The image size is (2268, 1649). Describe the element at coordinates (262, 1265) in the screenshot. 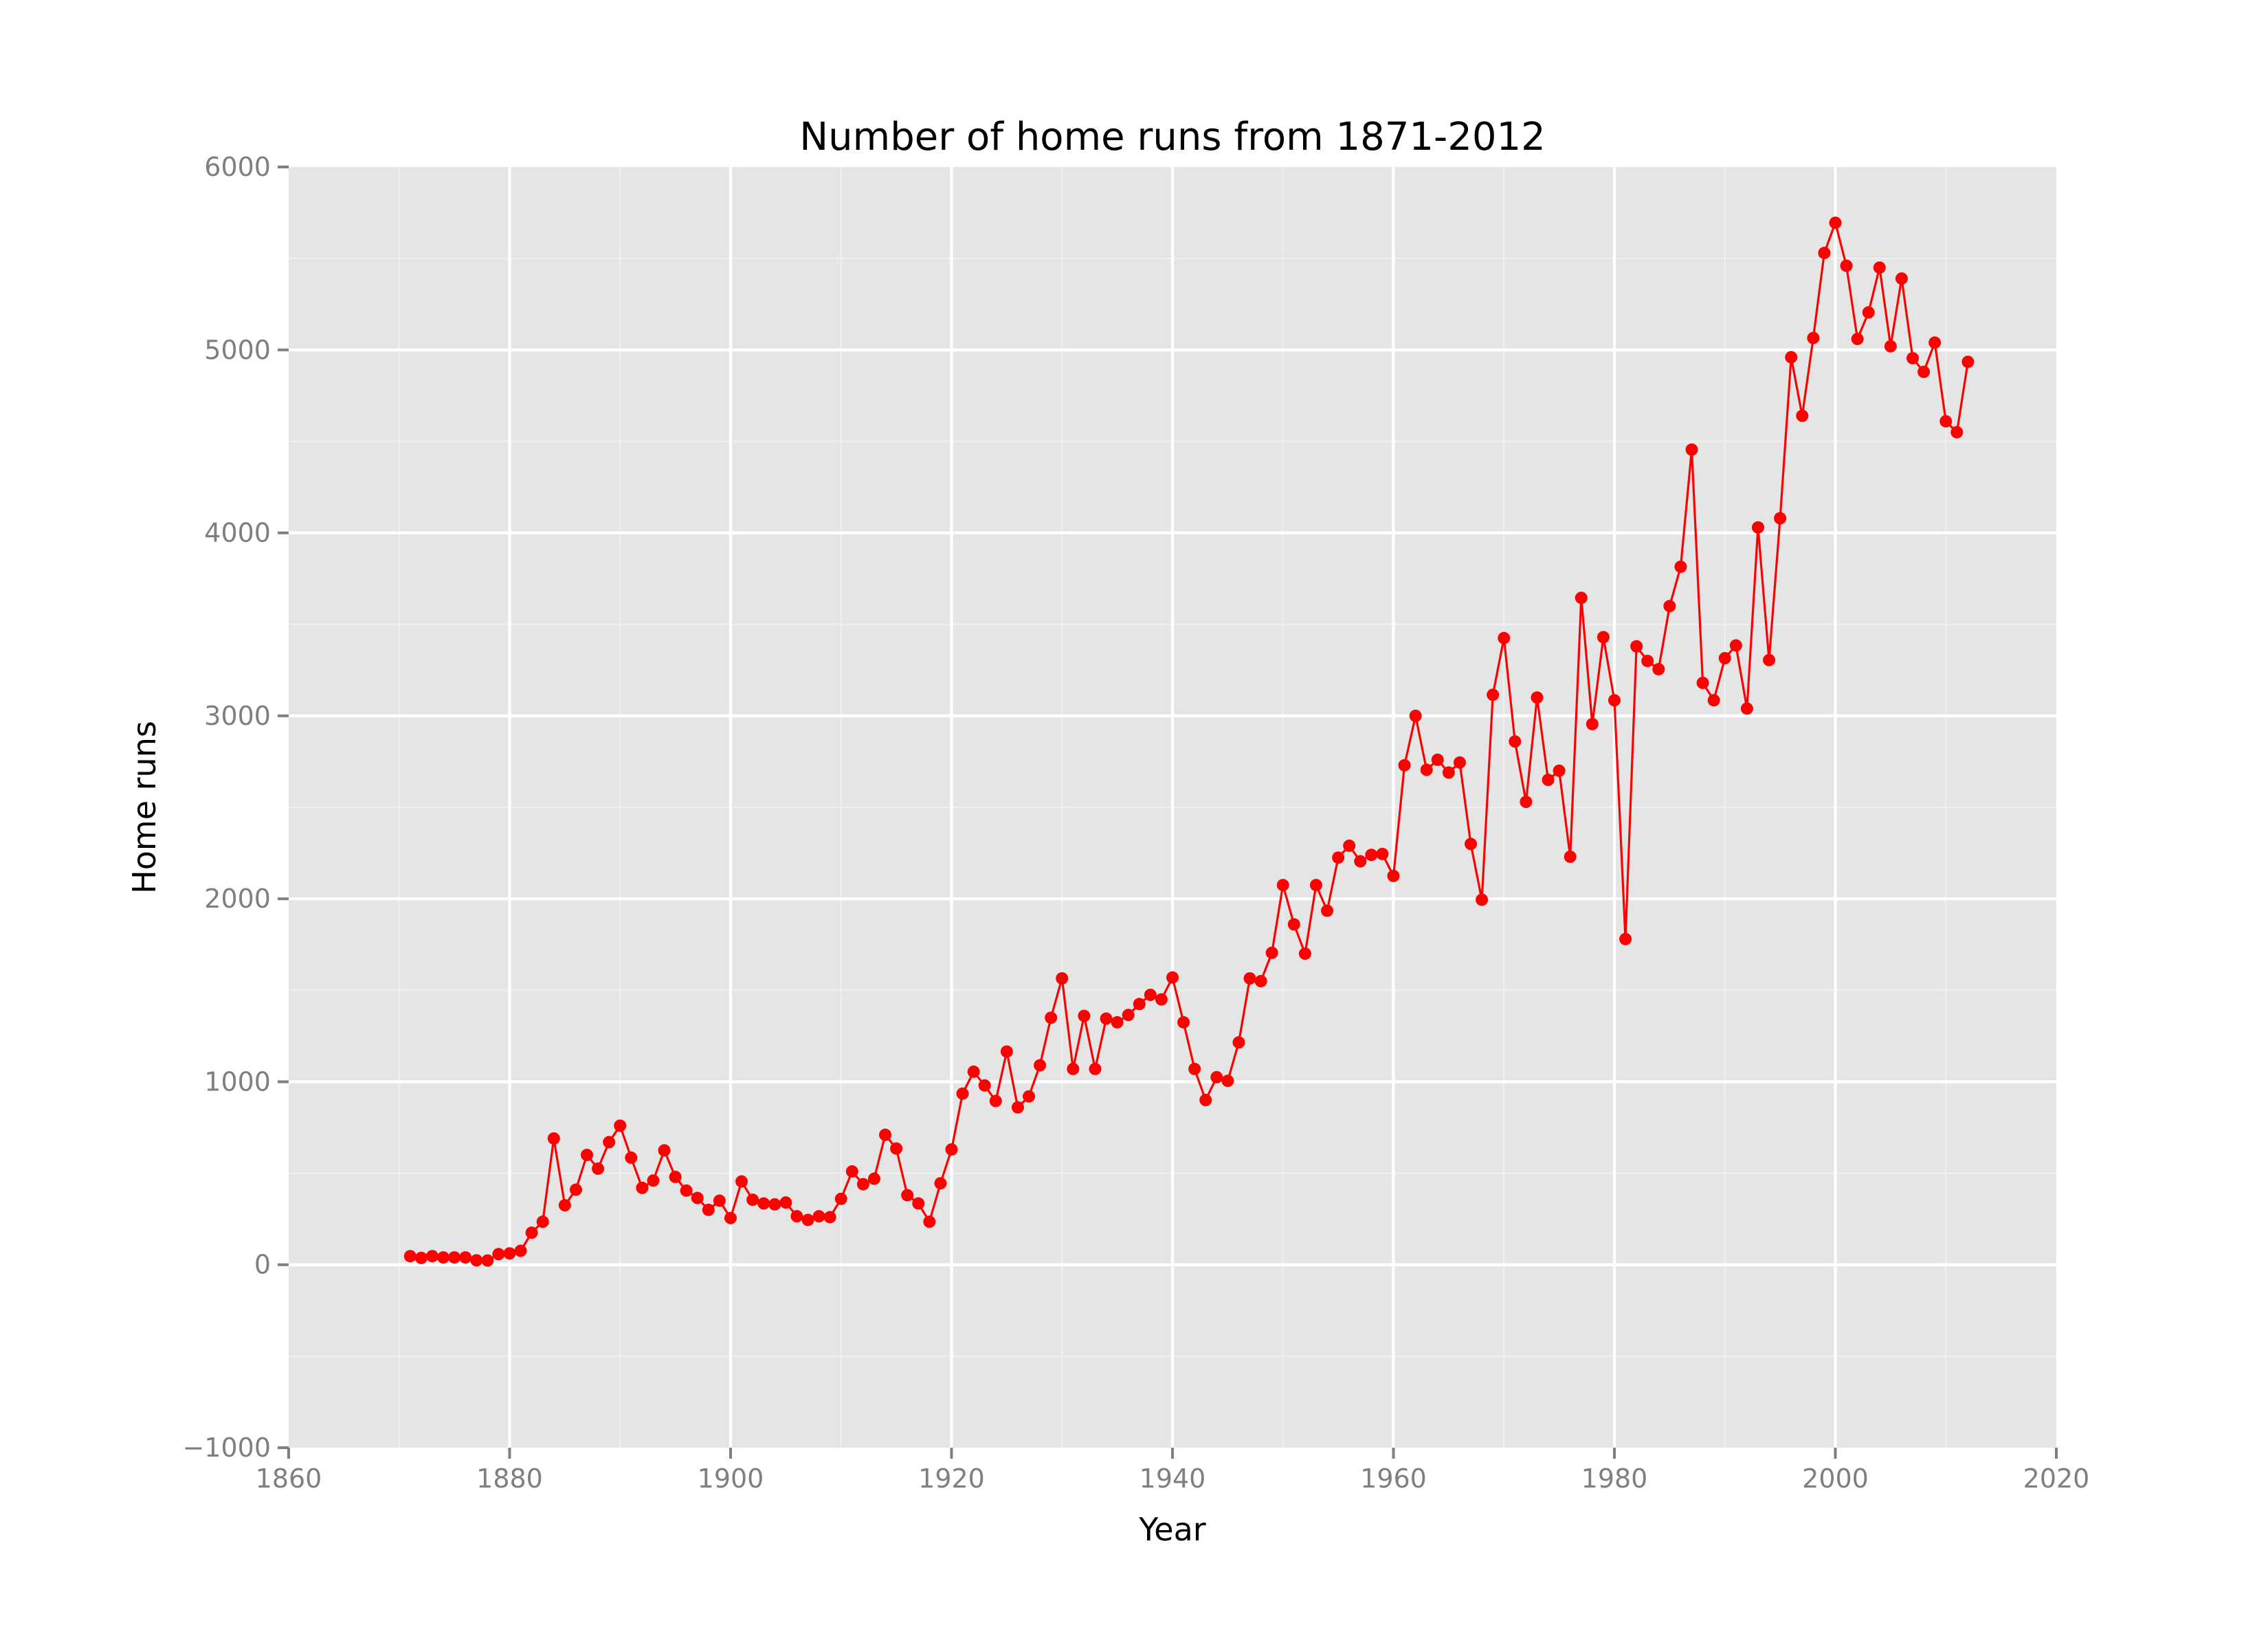

I see `y-tick-label: 0` at that location.